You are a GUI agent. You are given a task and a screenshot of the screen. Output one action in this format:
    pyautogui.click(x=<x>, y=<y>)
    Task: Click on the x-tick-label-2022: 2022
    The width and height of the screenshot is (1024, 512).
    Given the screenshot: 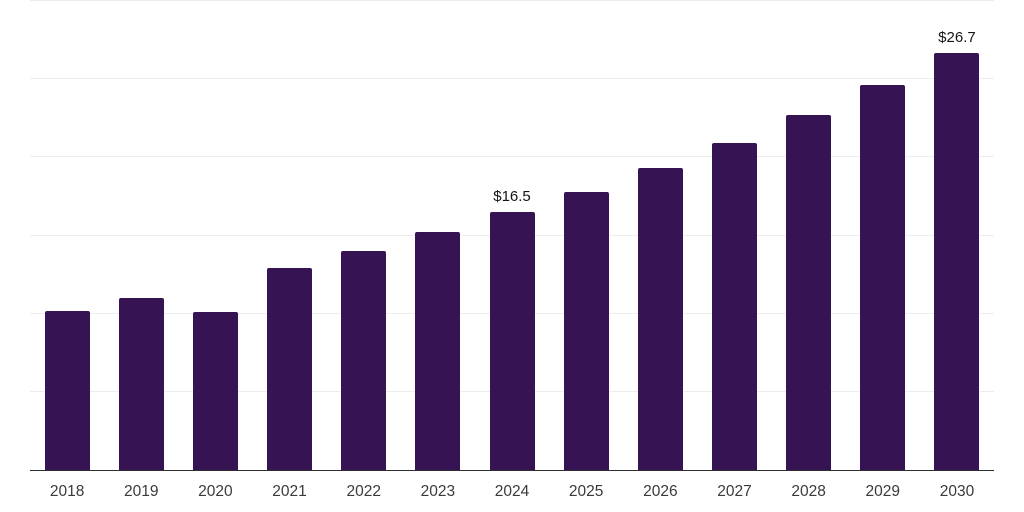 What is the action you would take?
    pyautogui.click(x=363, y=491)
    